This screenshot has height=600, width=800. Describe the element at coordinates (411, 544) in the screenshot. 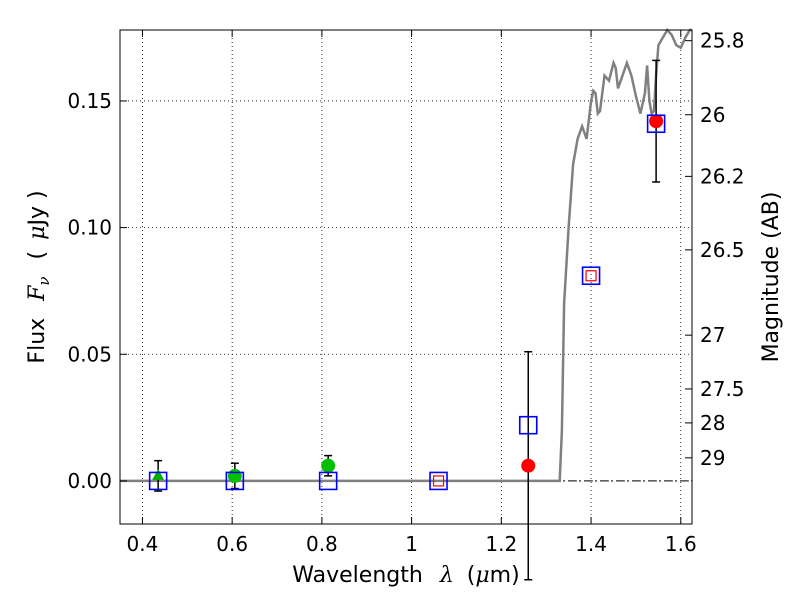

I see `x-tick-label: 1` at that location.